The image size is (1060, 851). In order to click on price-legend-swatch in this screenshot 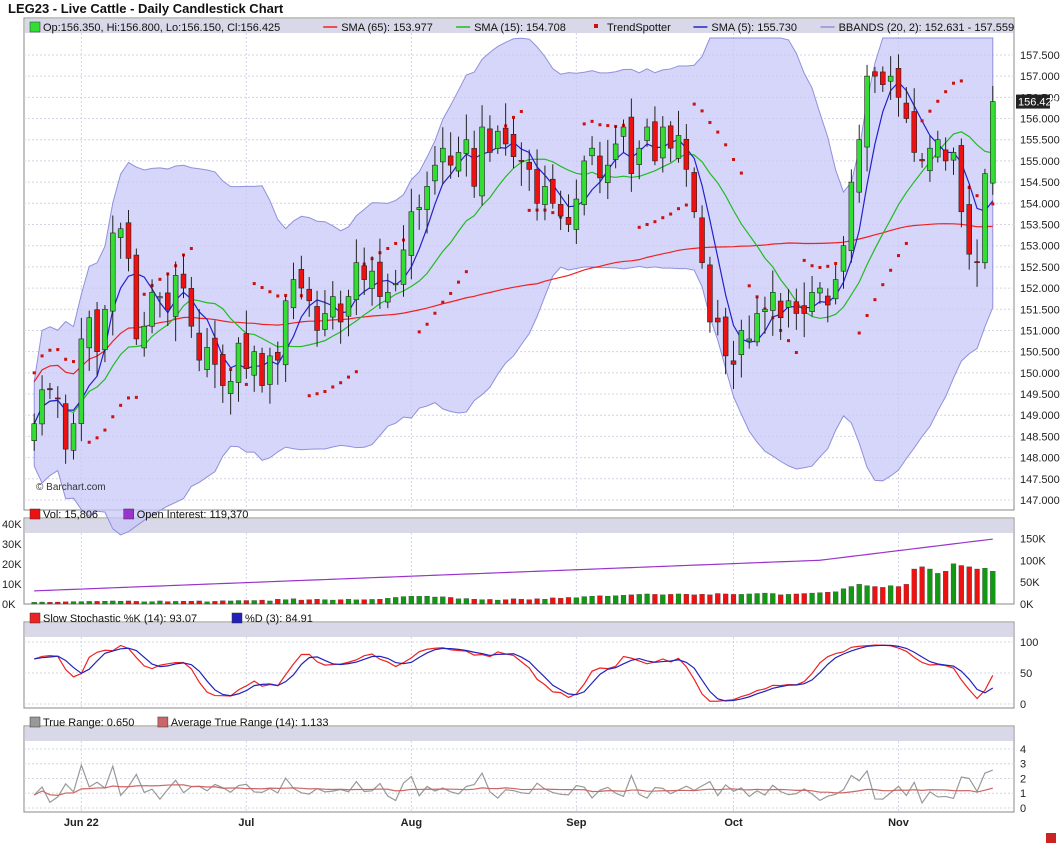, I will do `click(596, 26)`.